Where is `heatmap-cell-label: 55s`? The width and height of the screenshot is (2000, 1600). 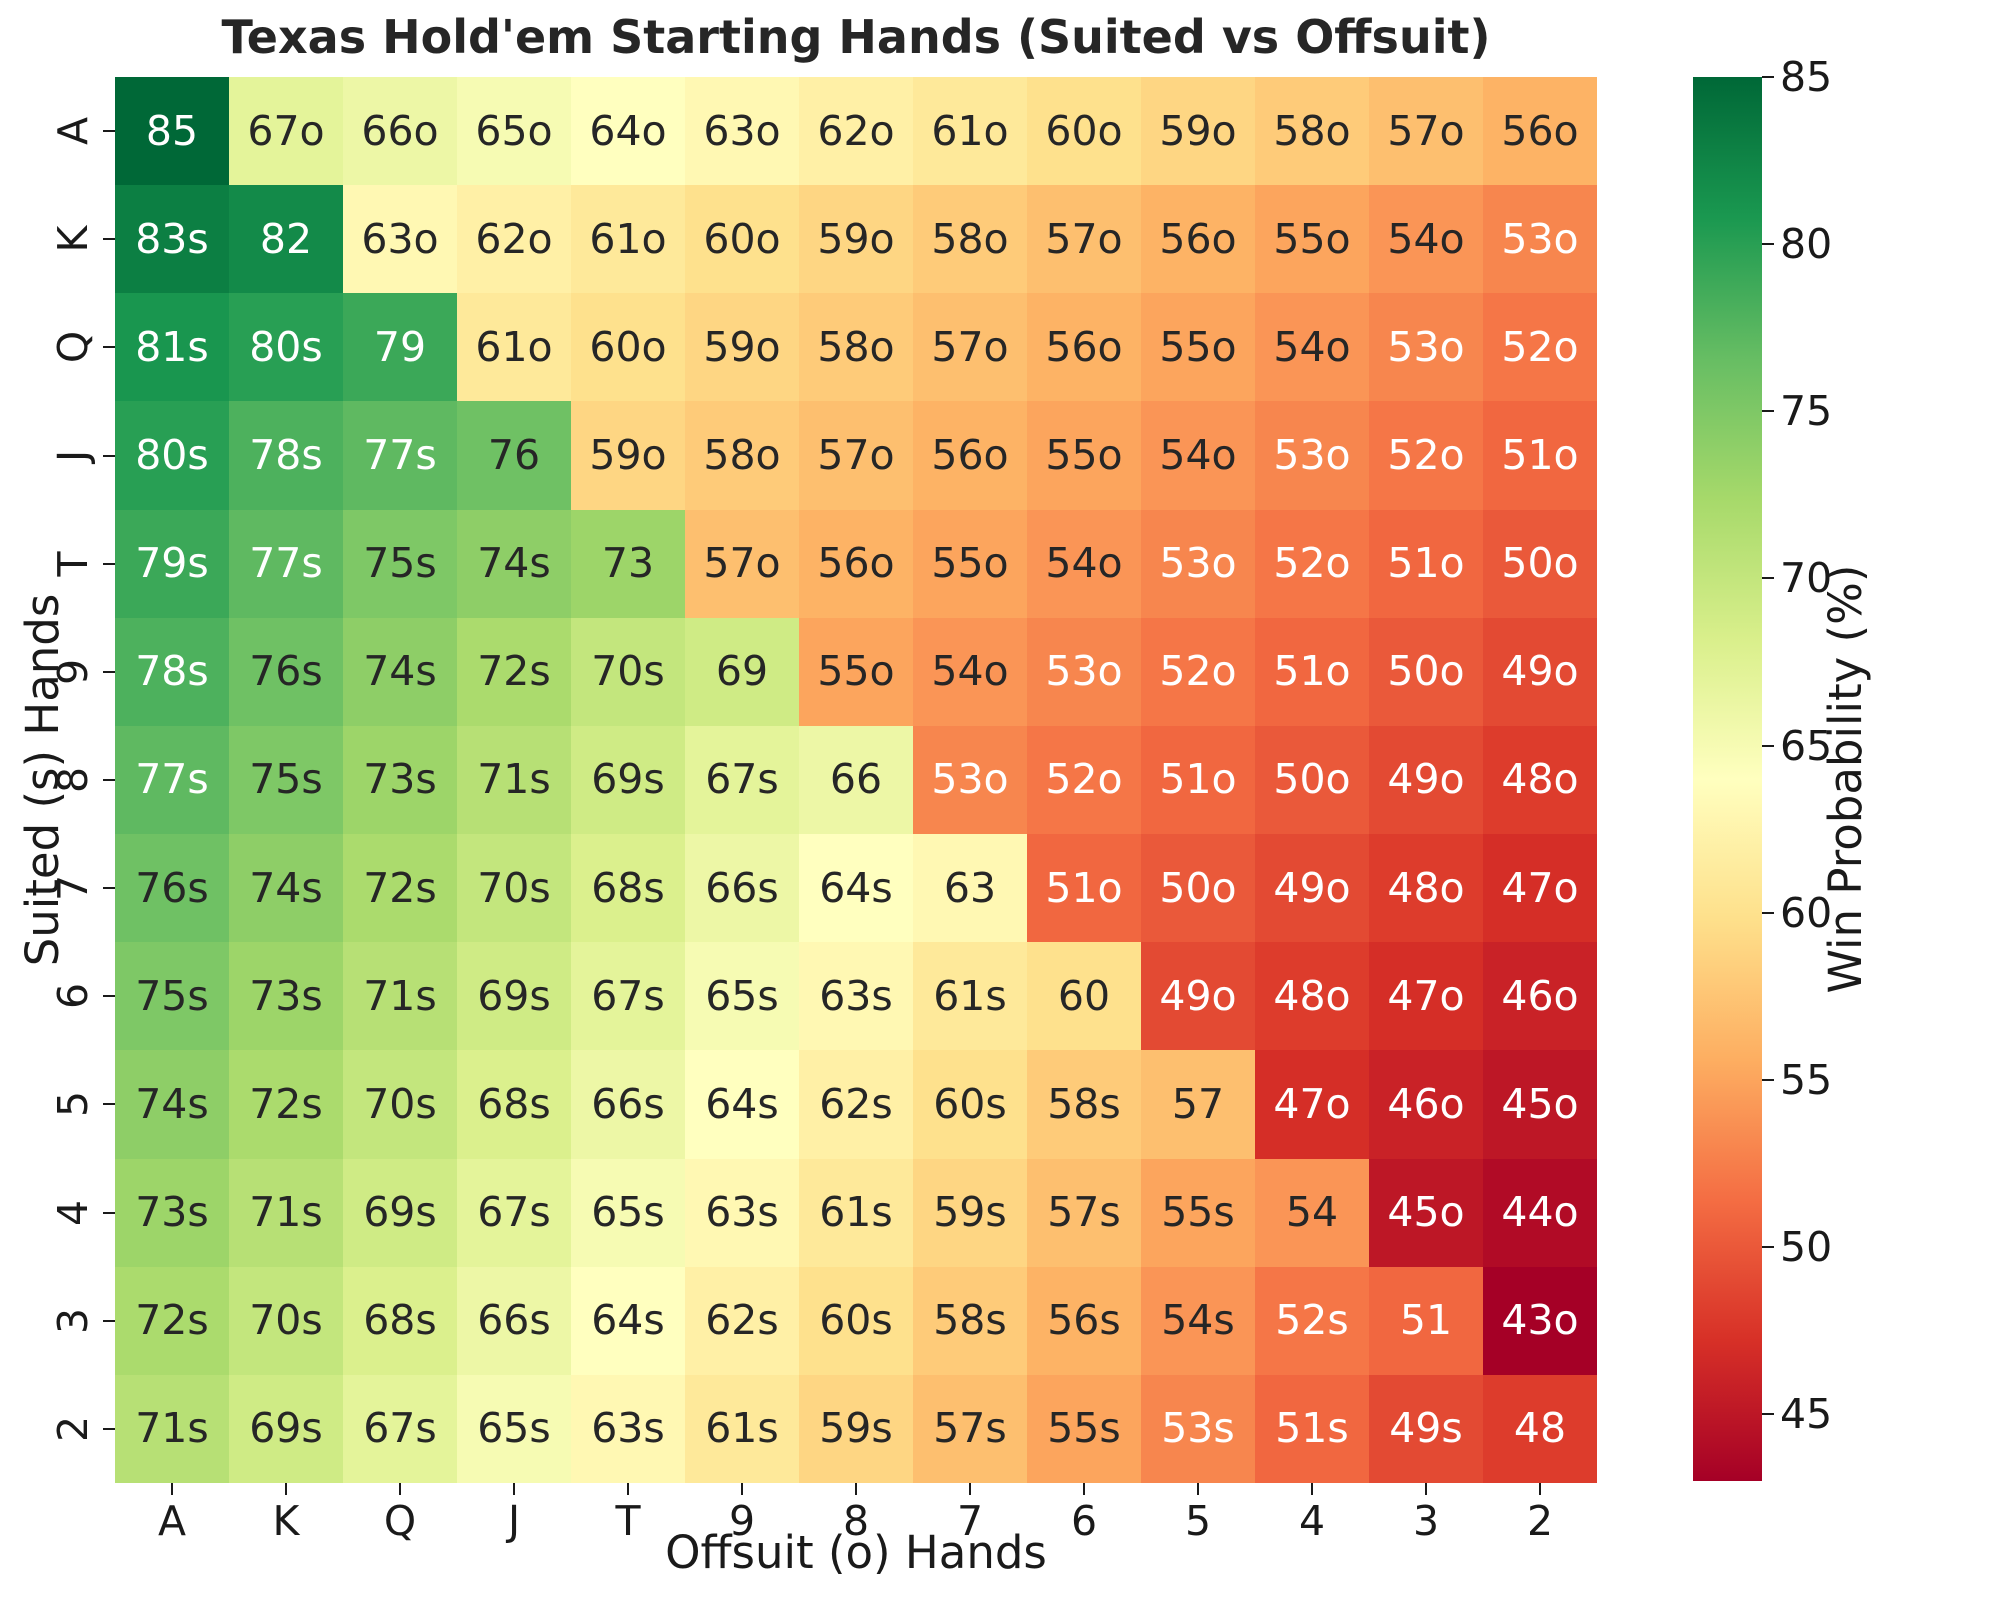 heatmap-cell-label: 55s is located at coordinates (1084, 1428).